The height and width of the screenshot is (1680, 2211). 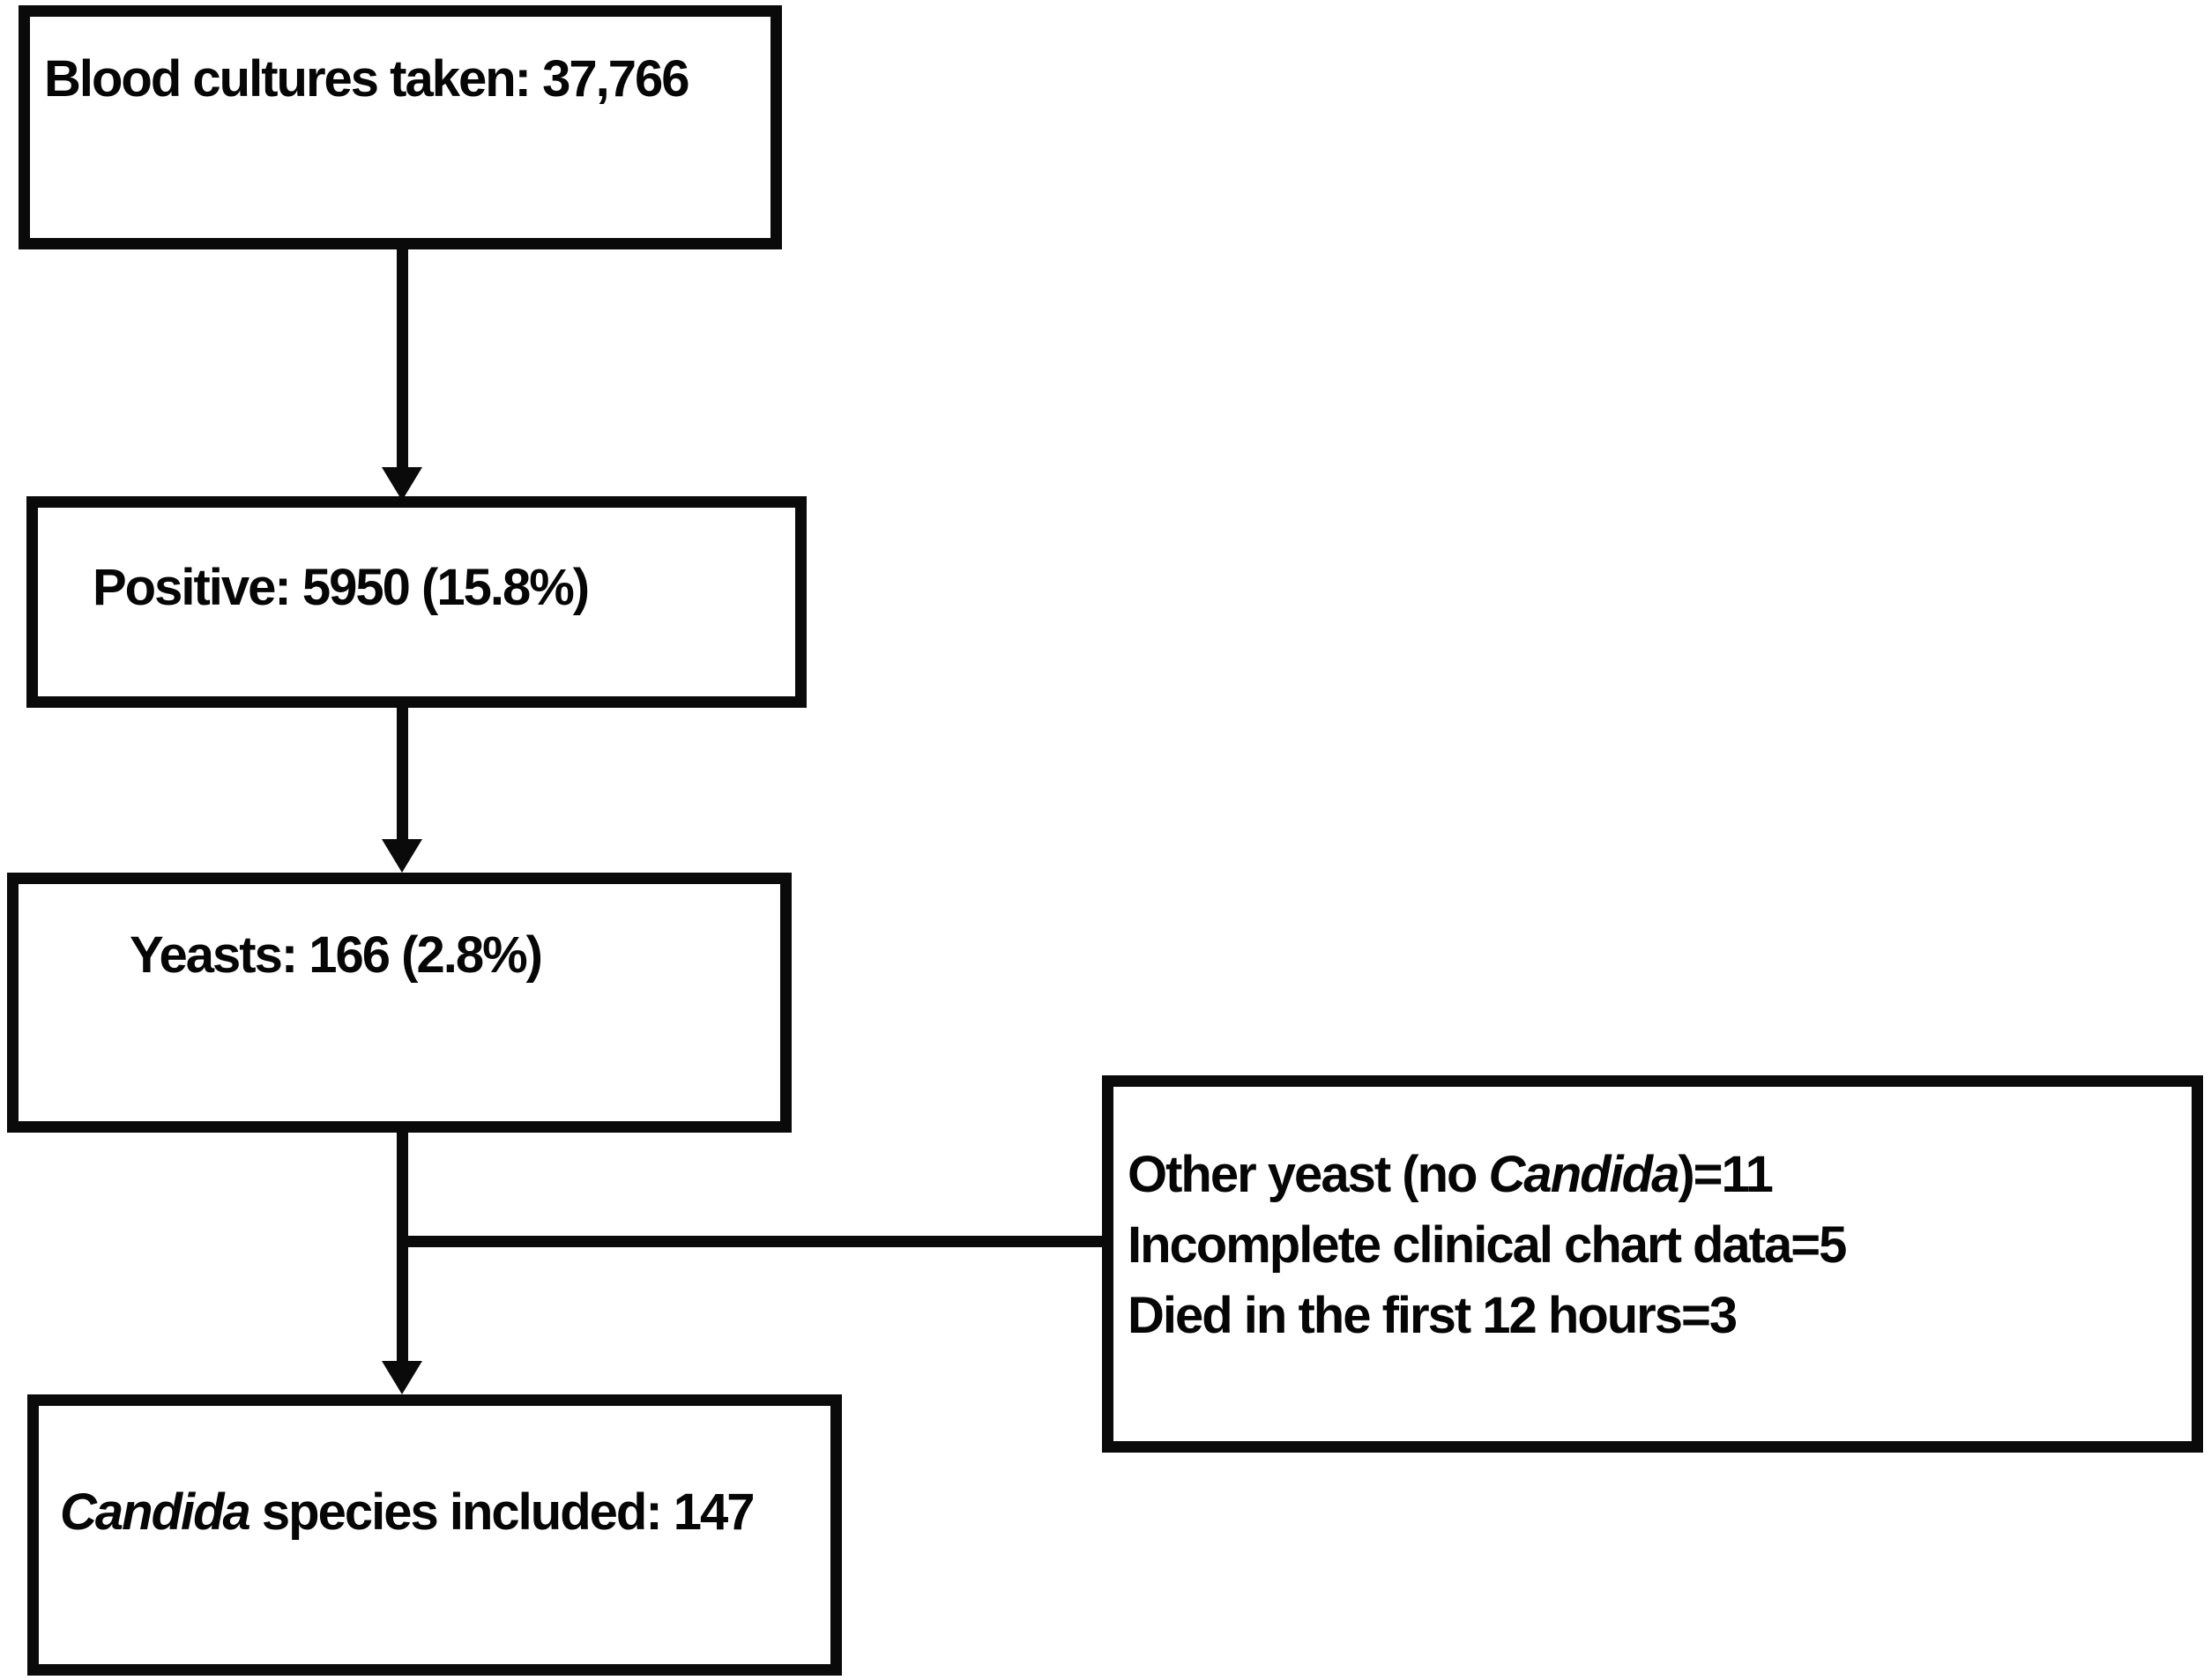 What do you see at coordinates (1487, 1245) in the screenshot?
I see `exclusion-line-incomplete-data: Incomplete clinical chart data=5` at bounding box center [1487, 1245].